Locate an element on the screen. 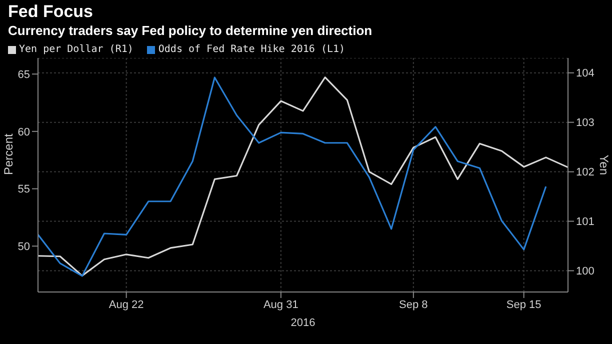 This screenshot has height=344, width=612. y-tick-label: 55 is located at coordinates (24, 190).